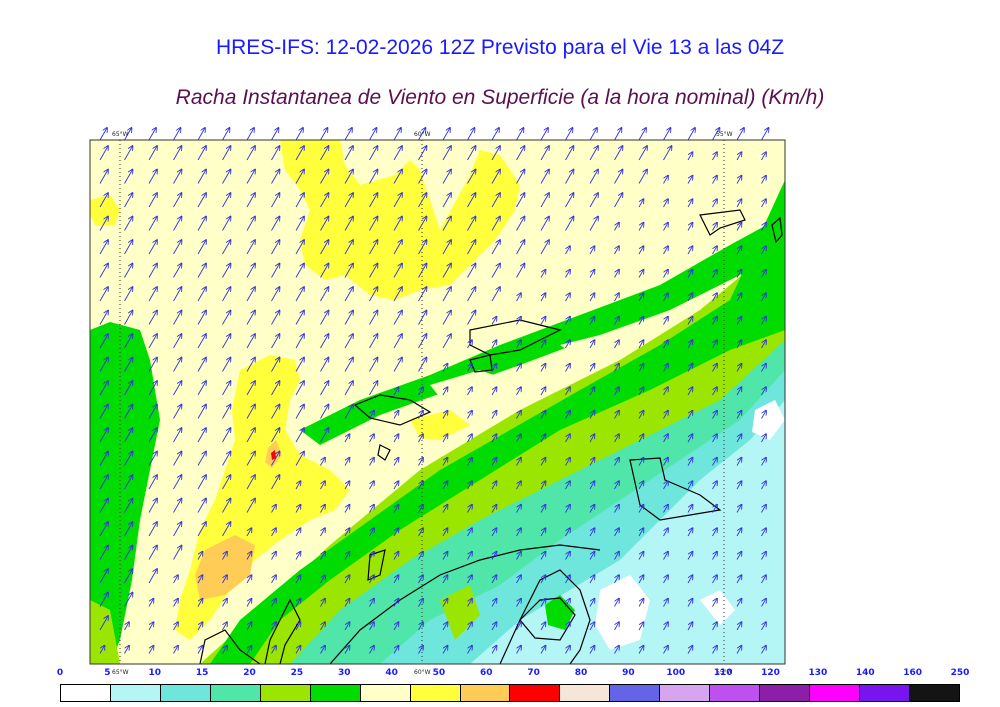 The height and width of the screenshot is (707, 1000). What do you see at coordinates (676, 673) in the screenshot?
I see `legend-label: 100` at bounding box center [676, 673].